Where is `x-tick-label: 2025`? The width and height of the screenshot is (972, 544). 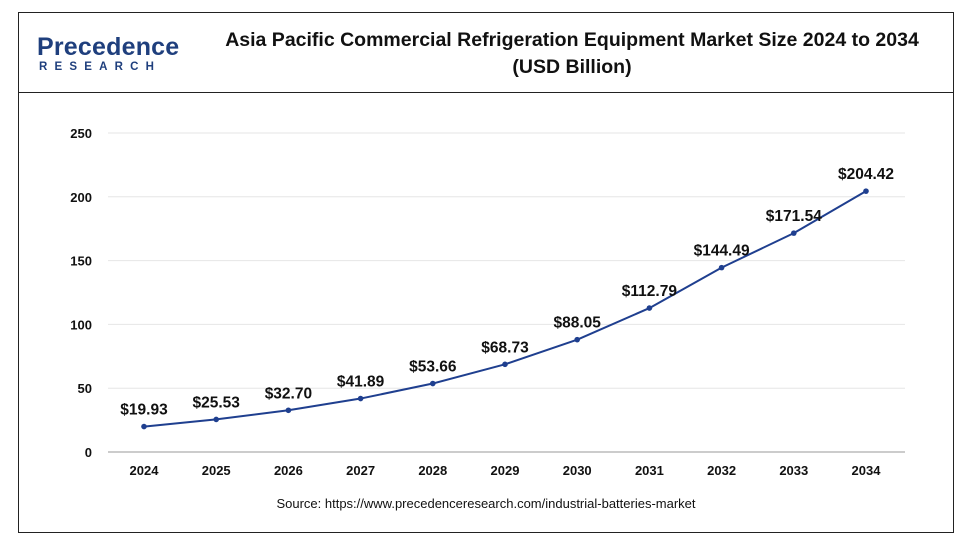
x-tick-label: 2025 is located at coordinates (216, 470).